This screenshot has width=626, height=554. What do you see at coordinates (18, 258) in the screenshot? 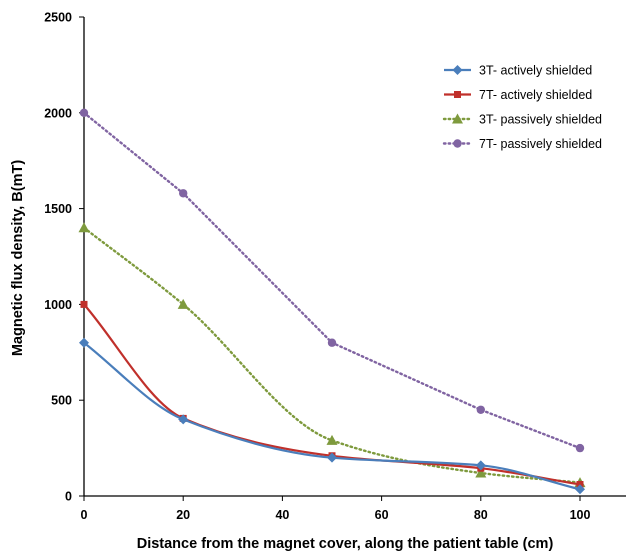
I see `y-axis-title: Magnetic flux density, B(mT)` at bounding box center [18, 258].